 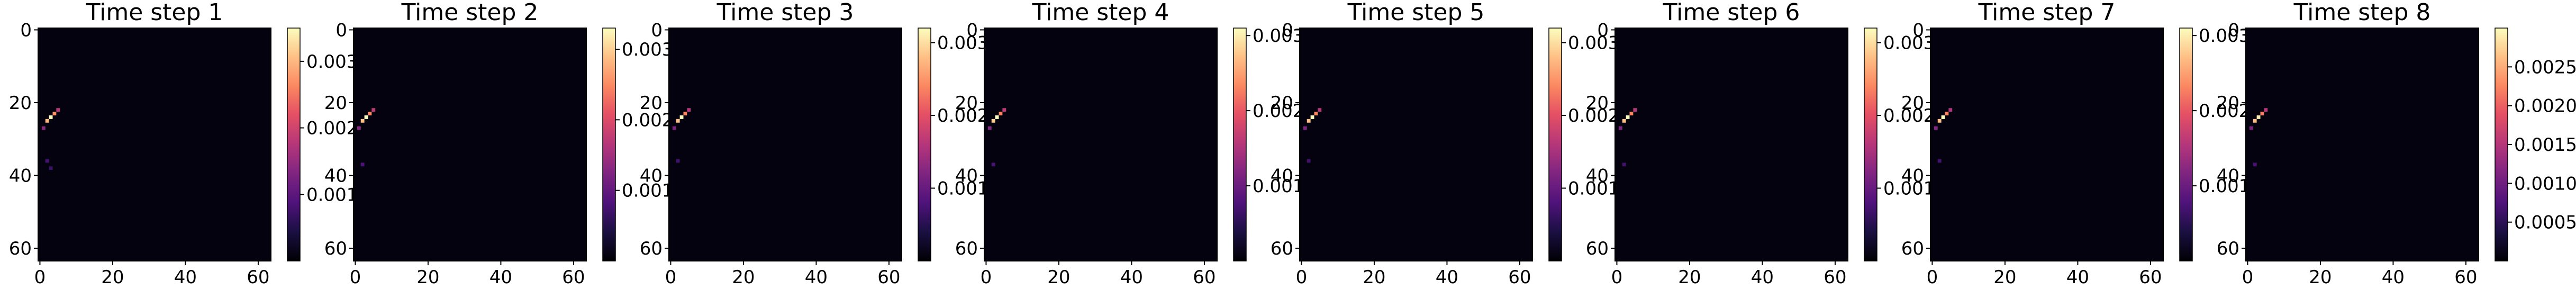 What do you see at coordinates (154, 13) in the screenshot?
I see `panel-title: Time step 1` at bounding box center [154, 13].